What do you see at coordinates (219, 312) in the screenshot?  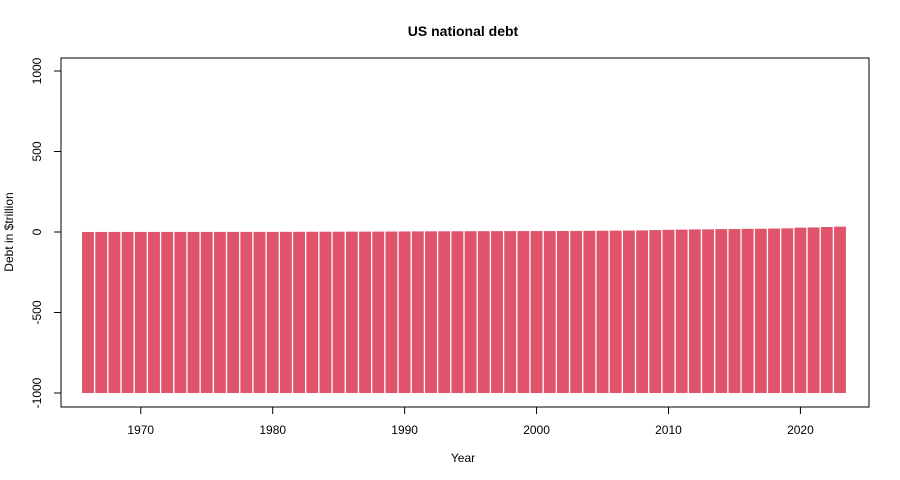 I see `bar-1976` at bounding box center [219, 312].